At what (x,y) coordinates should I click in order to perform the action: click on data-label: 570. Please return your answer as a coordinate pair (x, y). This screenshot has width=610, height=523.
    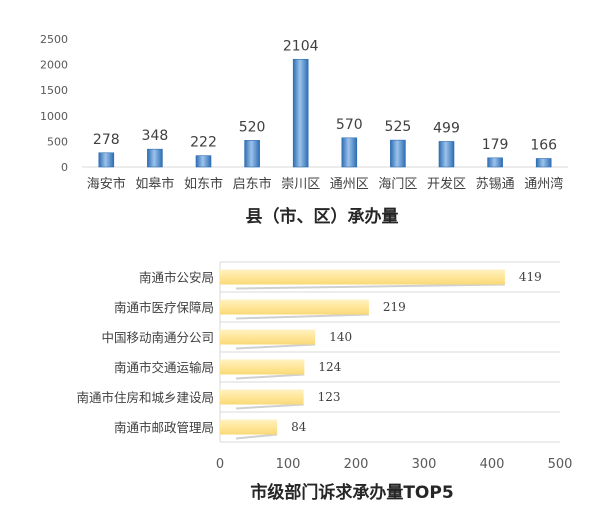
    Looking at the image, I should click on (349, 125).